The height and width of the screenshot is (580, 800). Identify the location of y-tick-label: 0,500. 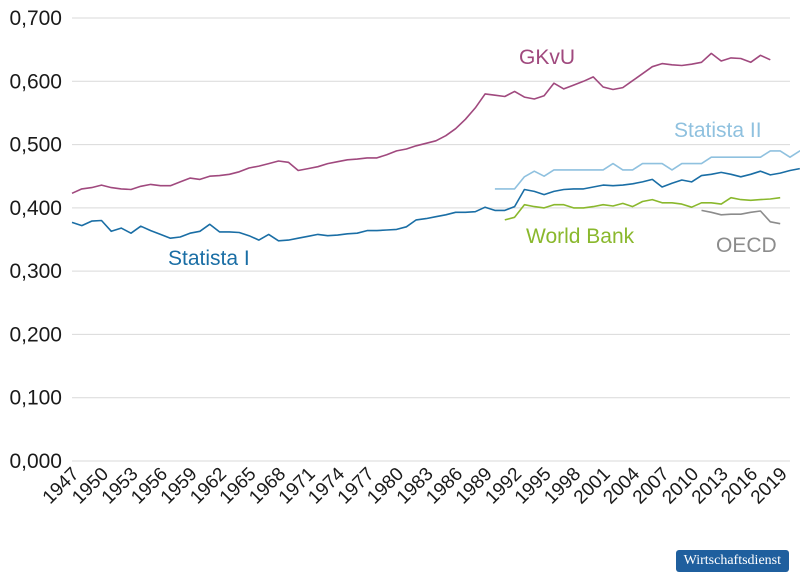
(35, 145).